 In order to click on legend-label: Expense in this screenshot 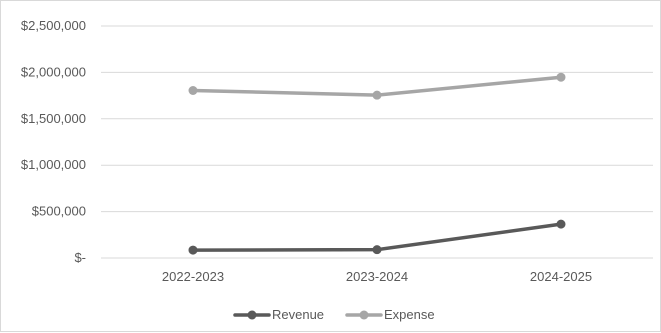, I will do `click(409, 314)`.